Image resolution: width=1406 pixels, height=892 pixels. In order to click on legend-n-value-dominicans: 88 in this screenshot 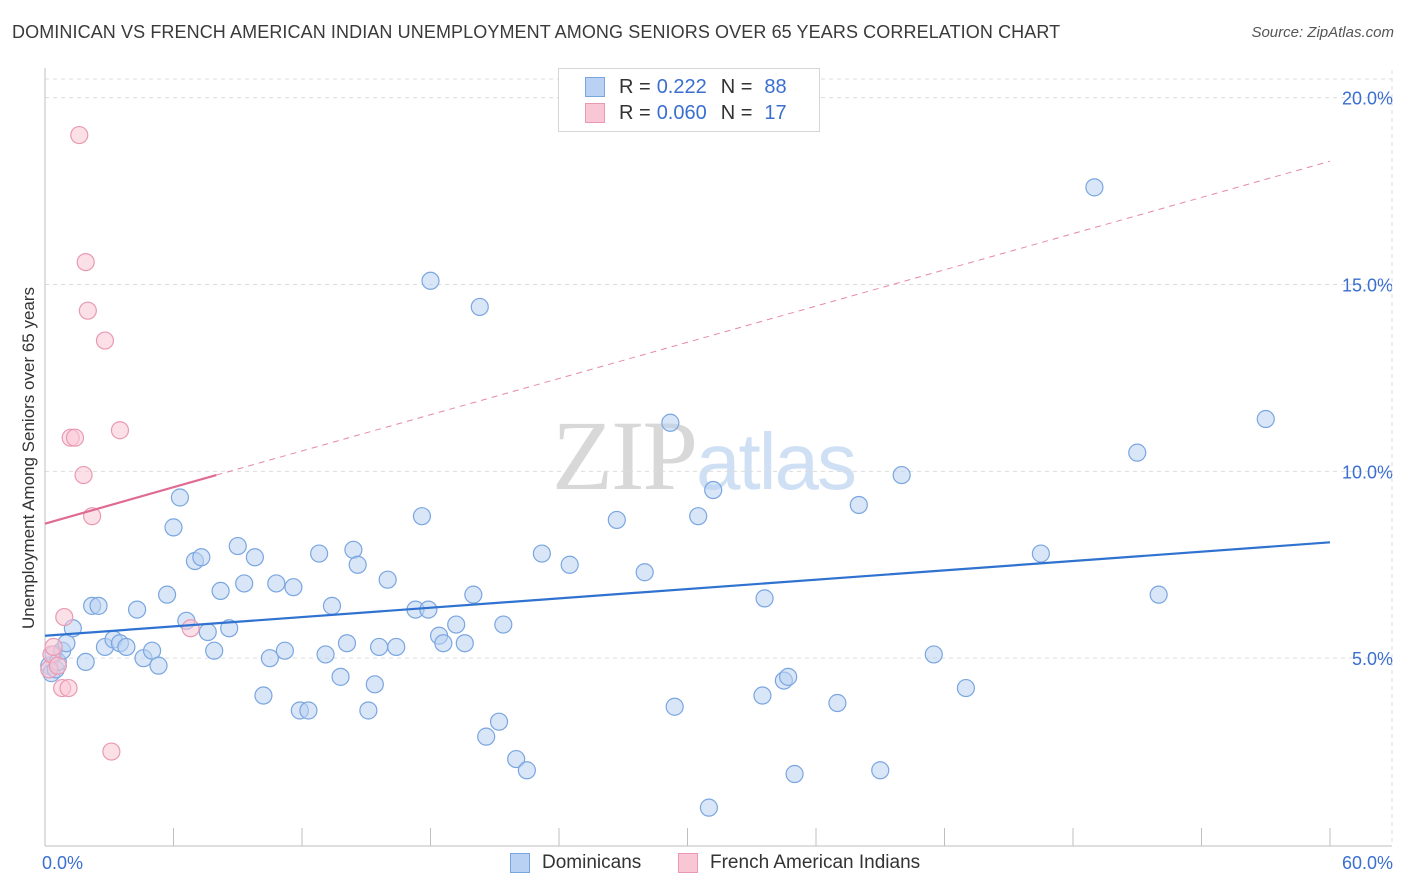, I will do `click(775, 86)`.